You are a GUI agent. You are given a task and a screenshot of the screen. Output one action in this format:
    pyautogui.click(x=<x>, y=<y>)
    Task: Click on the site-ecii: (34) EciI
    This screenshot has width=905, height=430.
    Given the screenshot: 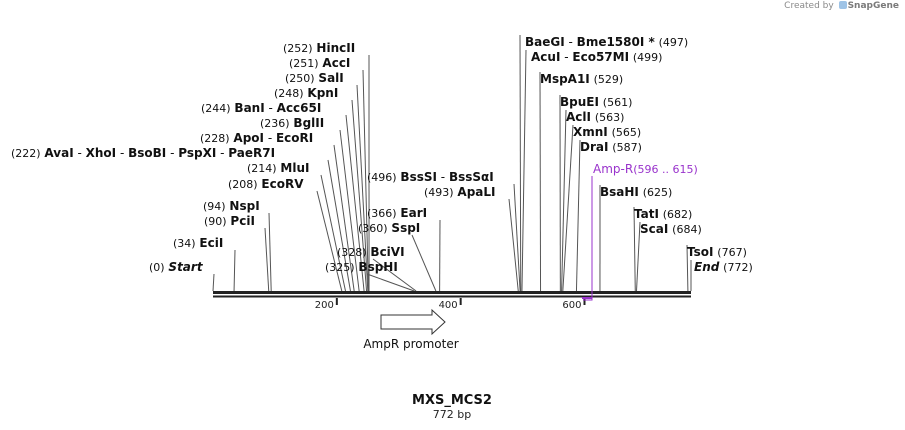 What is the action you would take?
    pyautogui.click(x=198, y=243)
    